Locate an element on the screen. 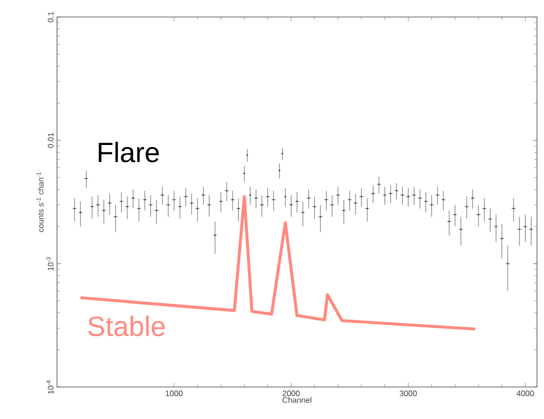  series-label: Stable is located at coordinates (126, 326).